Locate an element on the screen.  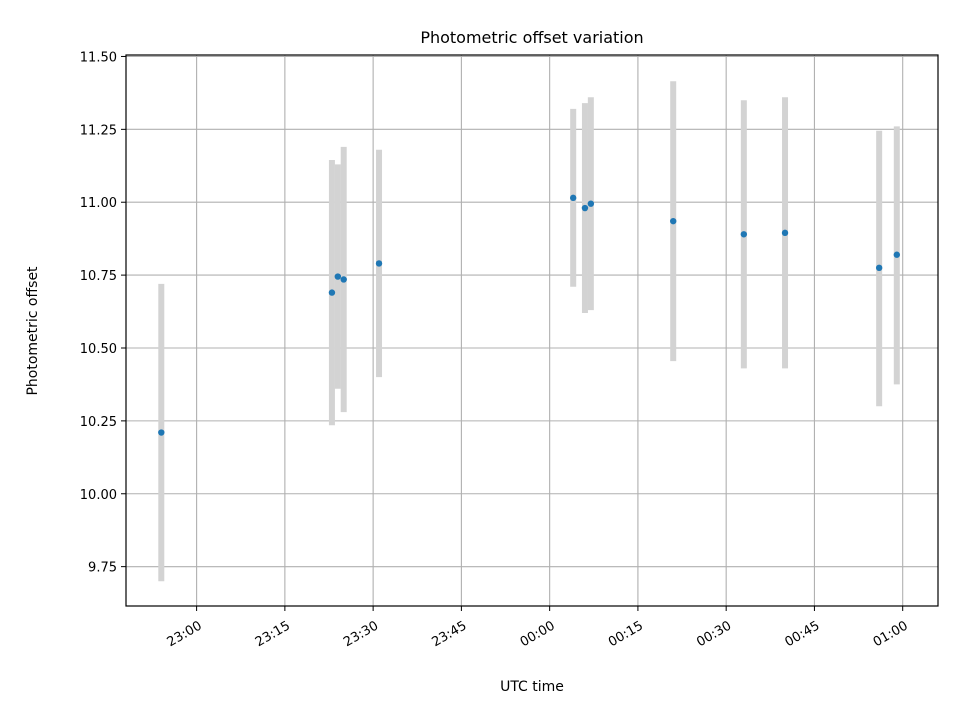
y-tick-label: 9.75 is located at coordinates (102, 568).